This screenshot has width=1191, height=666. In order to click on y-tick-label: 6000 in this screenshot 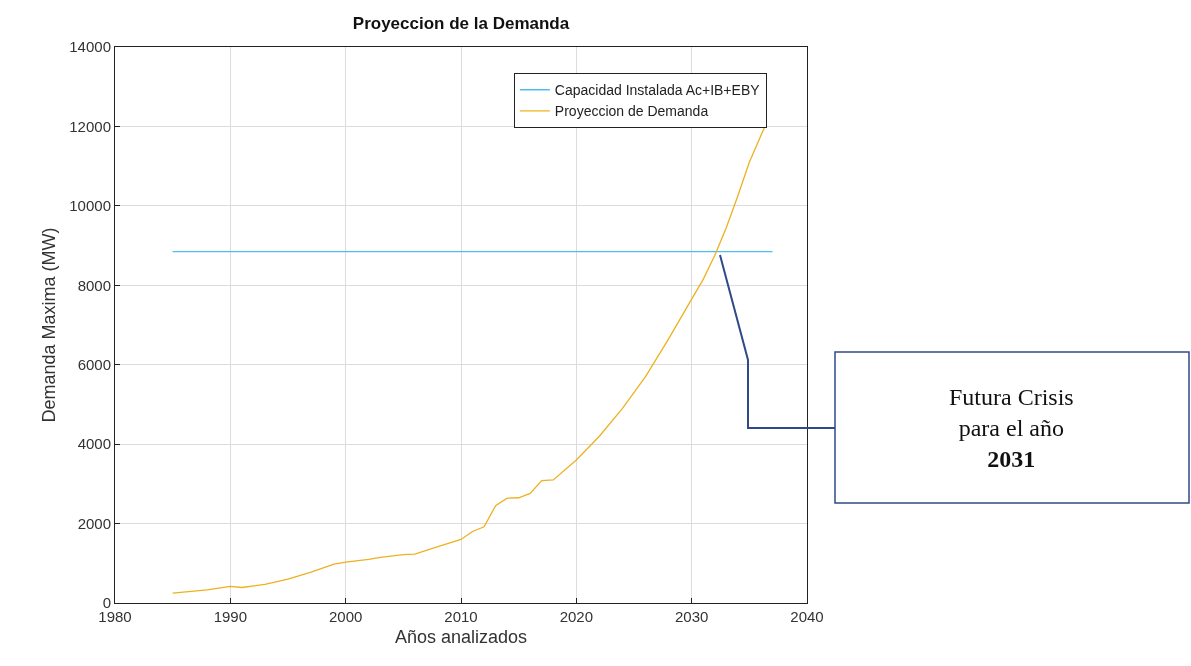, I will do `click(94, 364)`.